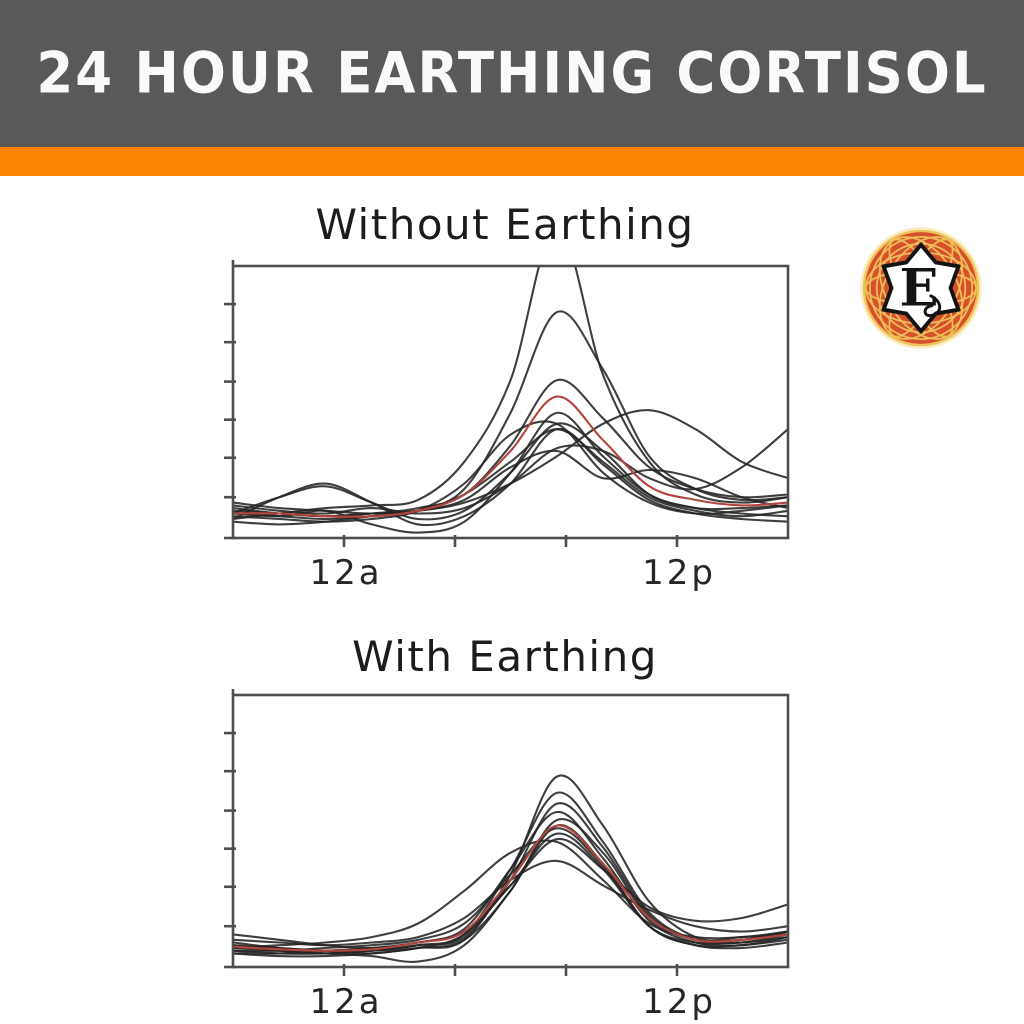 The width and height of the screenshot is (1024, 1024). I want to click on chart-title-without-earthing: Without Earthing, so click(505, 224).